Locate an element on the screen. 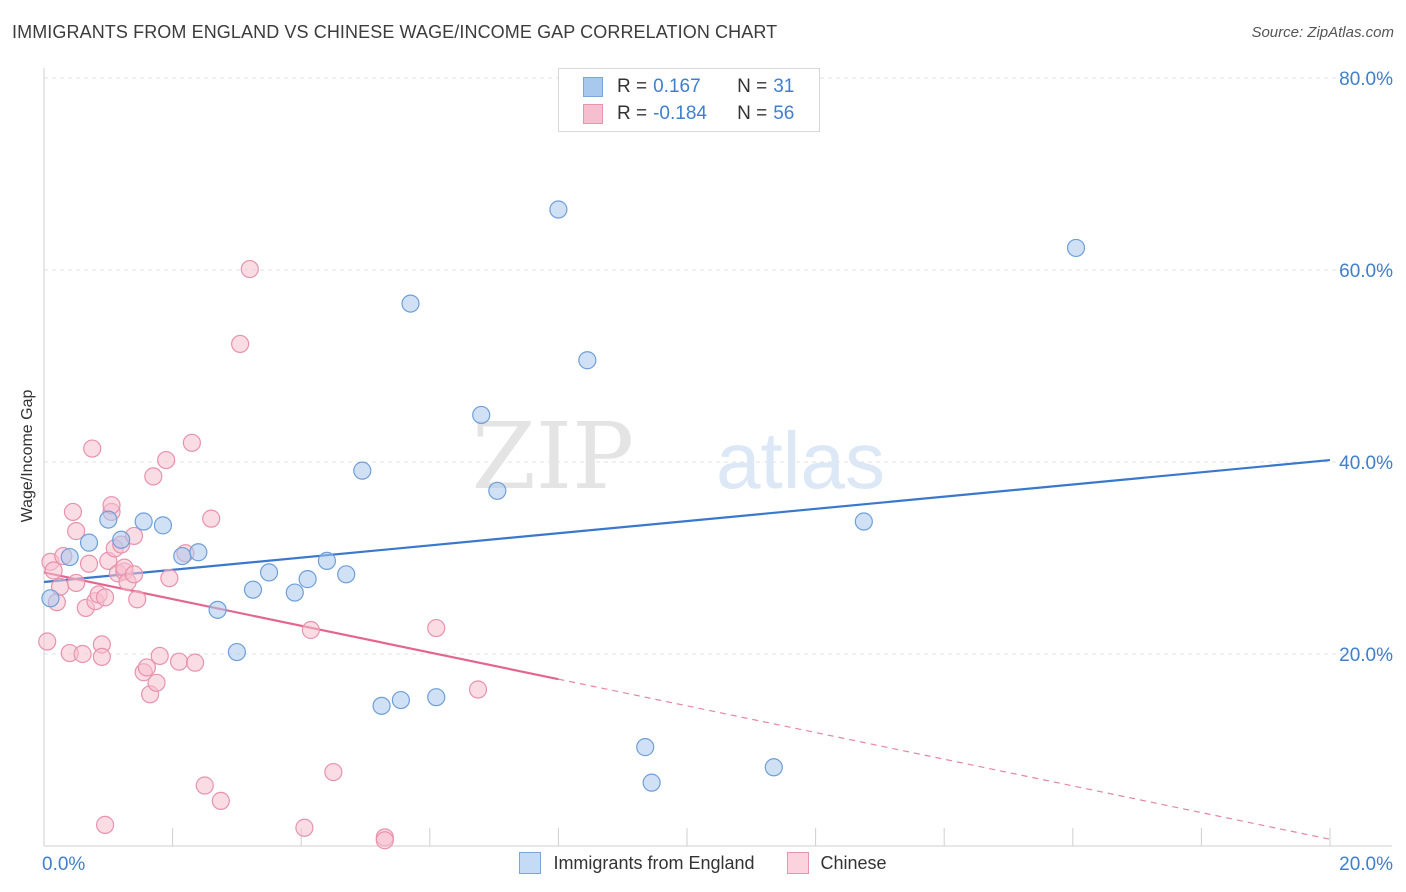  legend-swatch-chinese is located at coordinates (797, 863).